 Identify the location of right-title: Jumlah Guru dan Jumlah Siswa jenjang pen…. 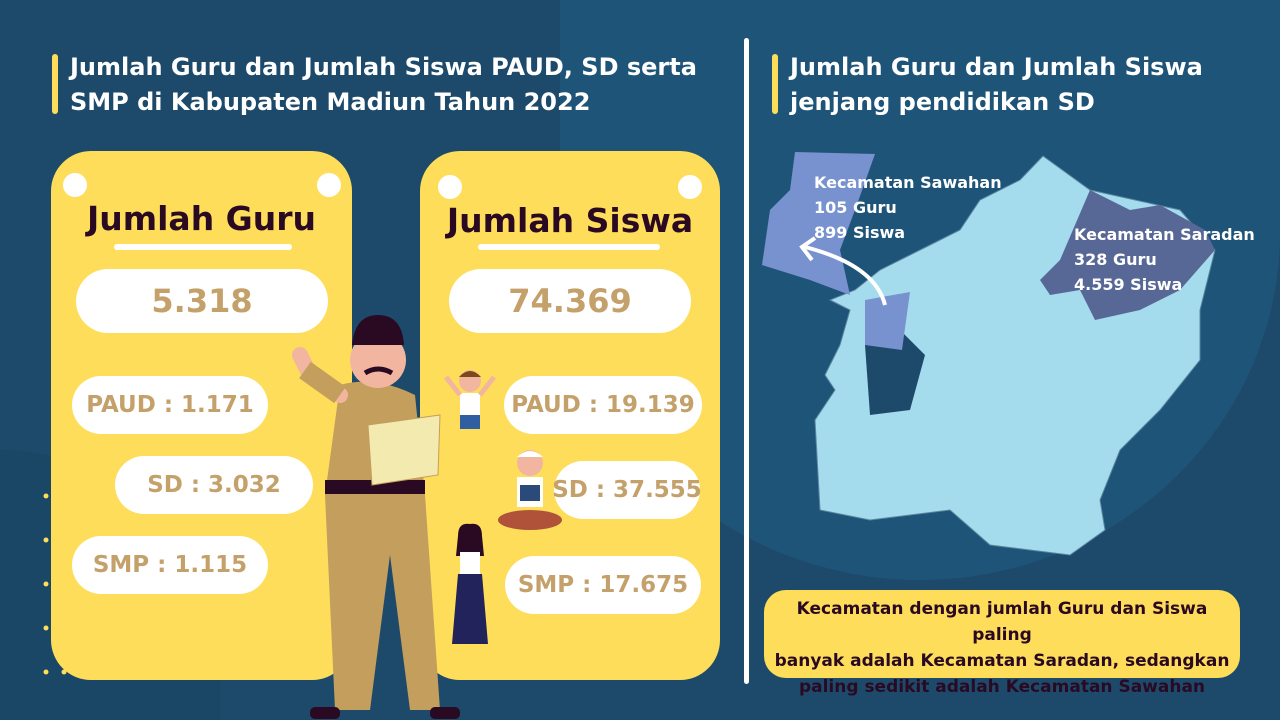
(1012, 85).